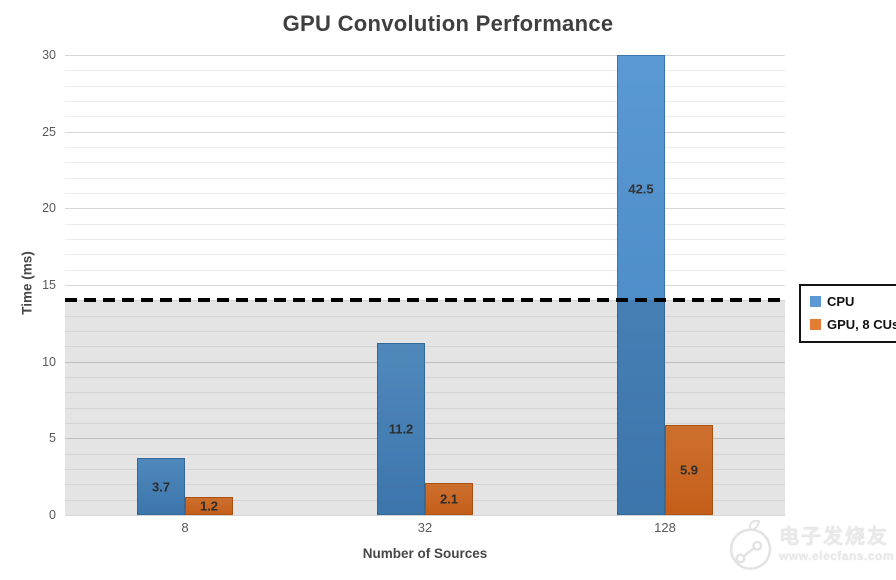  What do you see at coordinates (185, 527) in the screenshot?
I see `x-tick-label: 8` at bounding box center [185, 527].